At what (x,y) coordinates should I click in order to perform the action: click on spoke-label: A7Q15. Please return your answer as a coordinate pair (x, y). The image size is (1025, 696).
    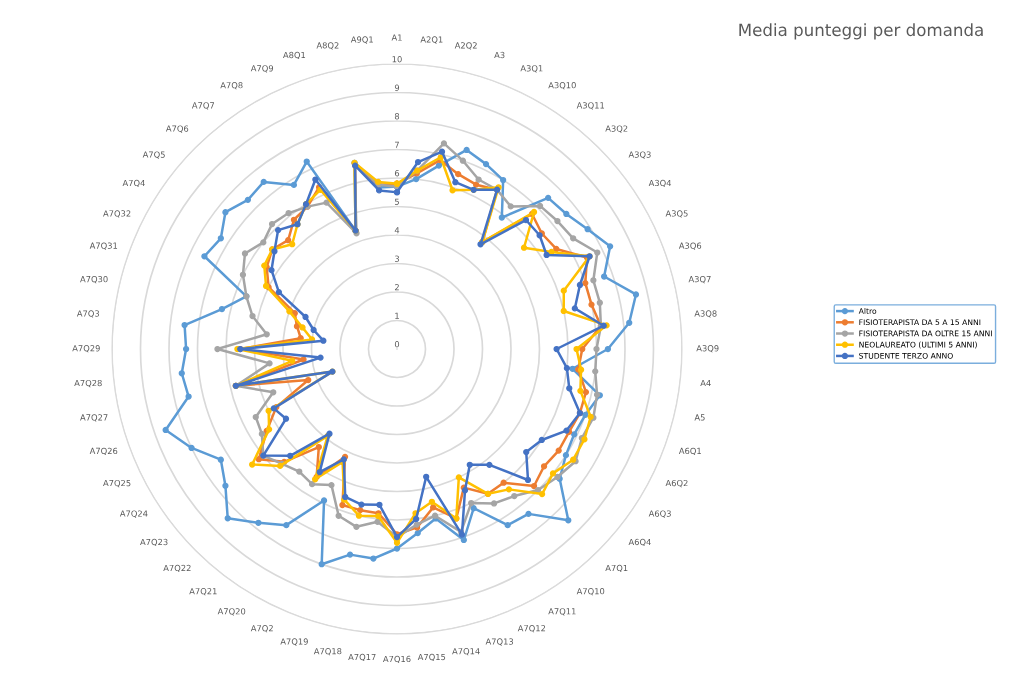
    Looking at the image, I should click on (431, 657).